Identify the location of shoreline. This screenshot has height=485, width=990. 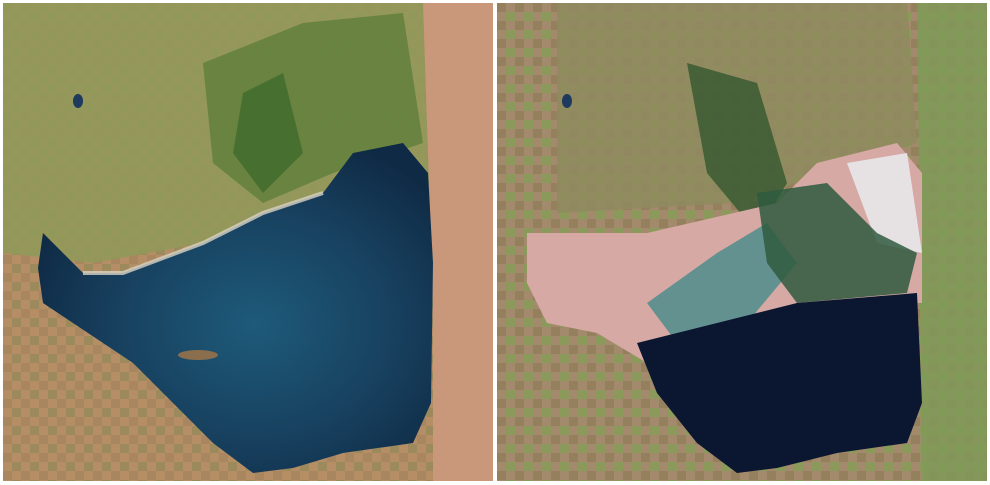
(203, 233).